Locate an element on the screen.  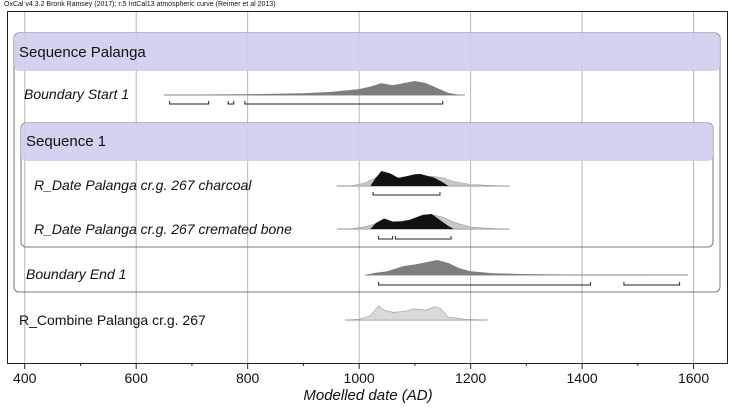
x-tick-label: 400 is located at coordinates (25, 378).